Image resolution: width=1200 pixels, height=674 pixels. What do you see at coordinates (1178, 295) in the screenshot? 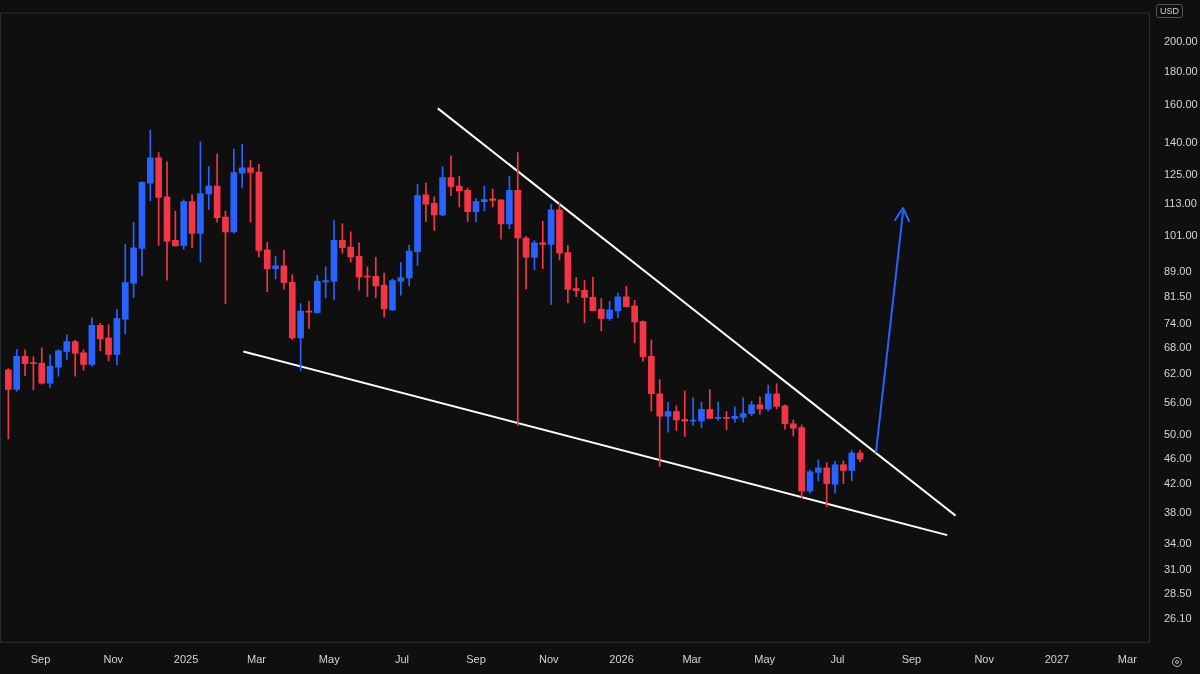
I see `y-tick-label: 81.50` at bounding box center [1178, 295].